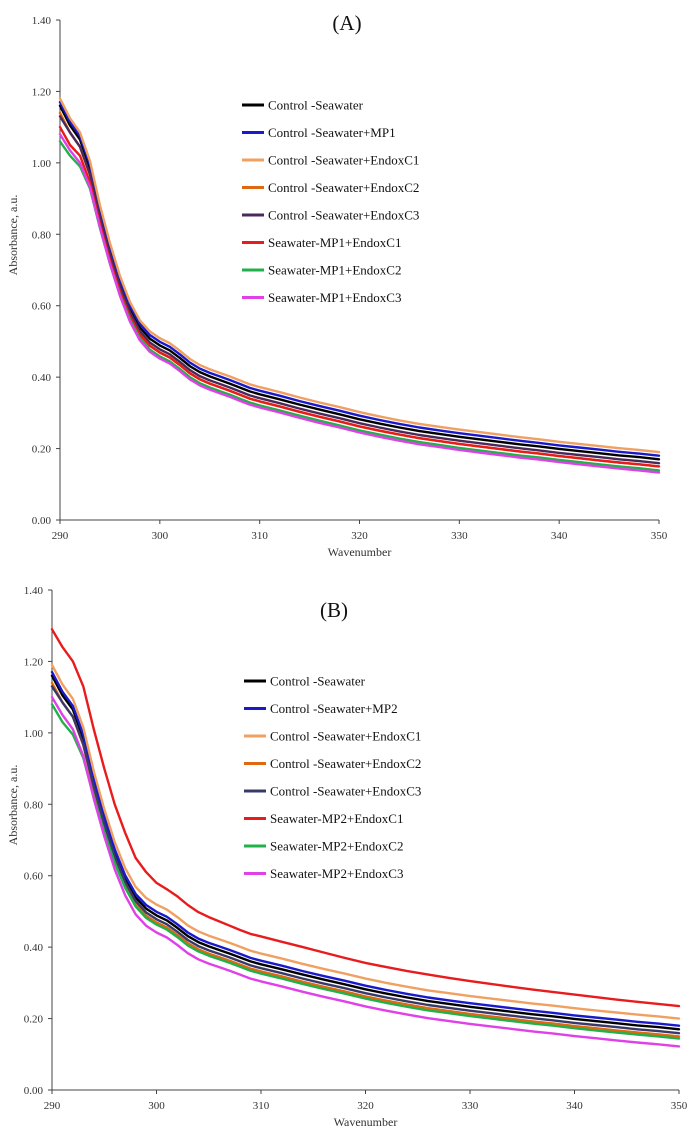  I want to click on legend-entry: Seawater-MP1+EndoxC3, so click(334, 297).